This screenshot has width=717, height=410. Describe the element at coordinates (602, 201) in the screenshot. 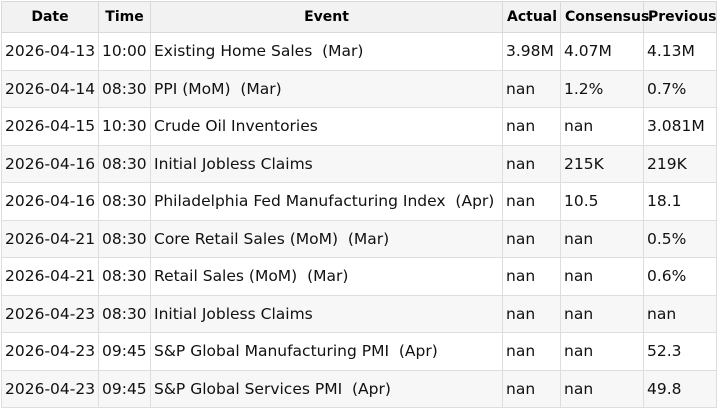

I see `table-cell: 10.5` at that location.